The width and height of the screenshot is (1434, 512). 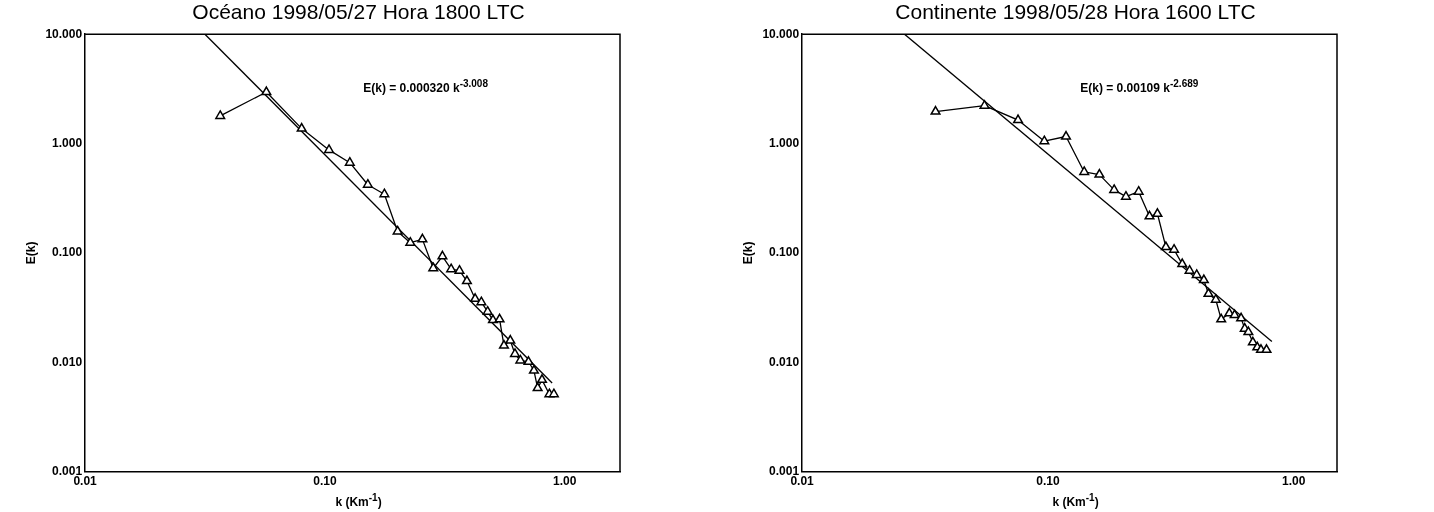 I want to click on chart-title: Océano 1998/05/27 Hora 1800 LTC, so click(x=358, y=12).